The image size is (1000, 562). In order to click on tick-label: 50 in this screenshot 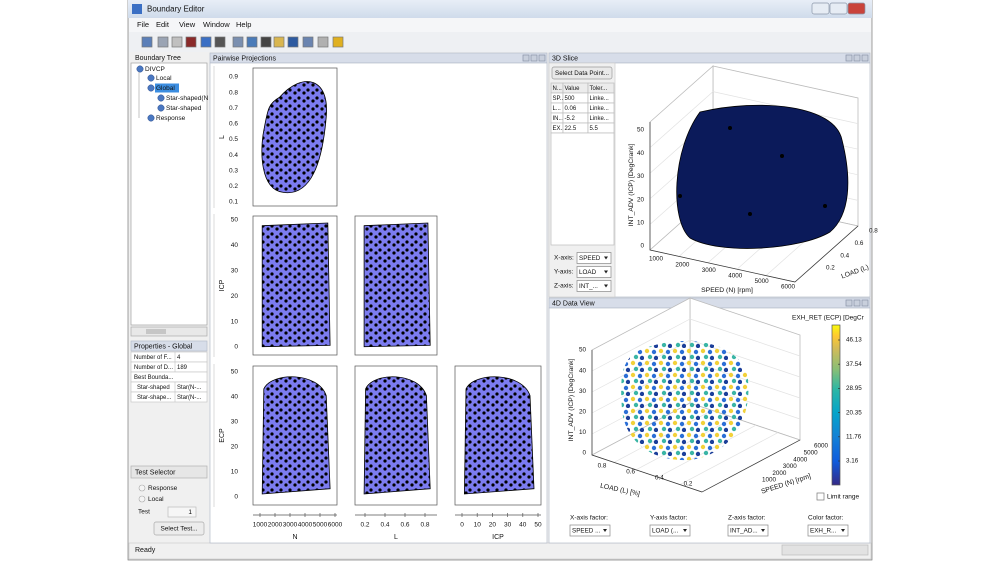, I will do `click(641, 130)`.